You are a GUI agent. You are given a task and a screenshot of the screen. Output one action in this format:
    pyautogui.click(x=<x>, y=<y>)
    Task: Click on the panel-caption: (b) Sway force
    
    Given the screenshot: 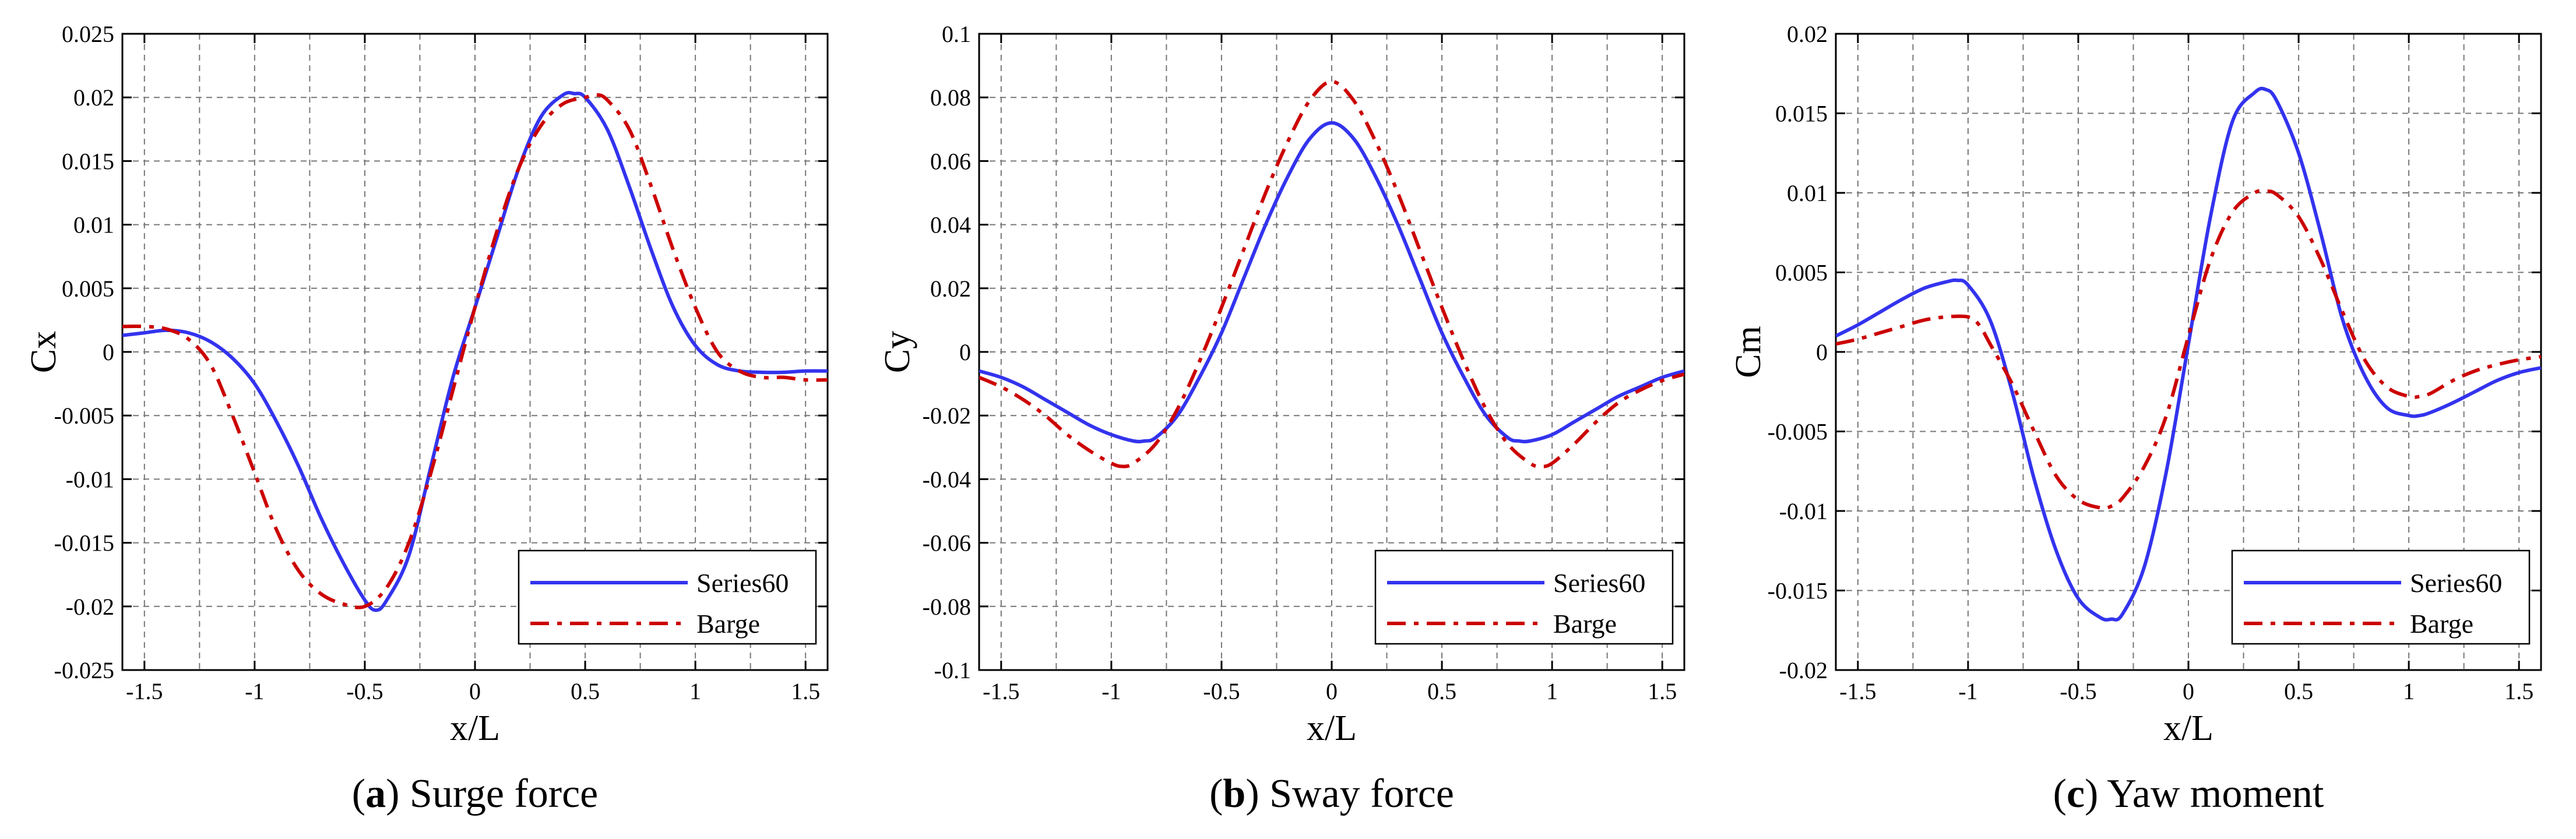 What is the action you would take?
    pyautogui.click(x=1332, y=793)
    